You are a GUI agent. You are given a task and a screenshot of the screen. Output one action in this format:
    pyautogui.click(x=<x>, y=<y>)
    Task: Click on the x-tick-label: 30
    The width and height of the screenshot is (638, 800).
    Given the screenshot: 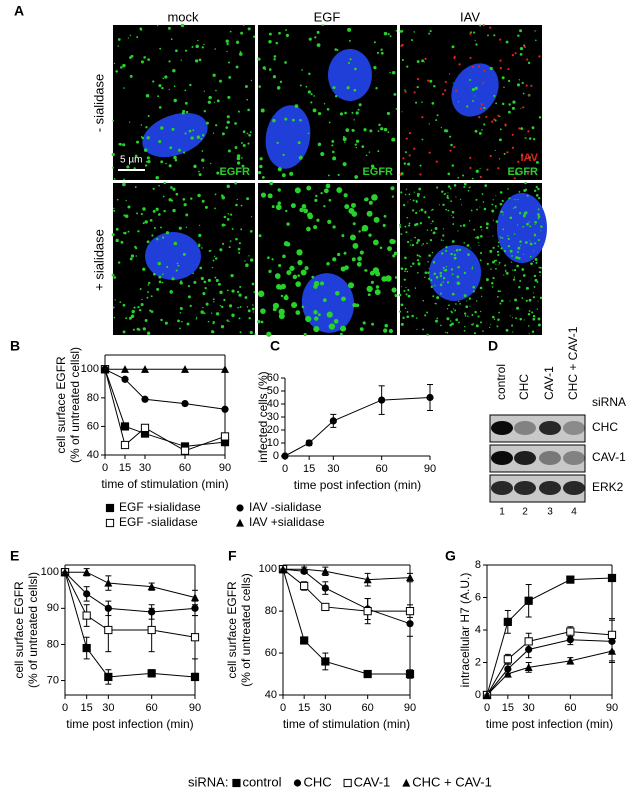 What is the action you would take?
    pyautogui.click(x=325, y=708)
    